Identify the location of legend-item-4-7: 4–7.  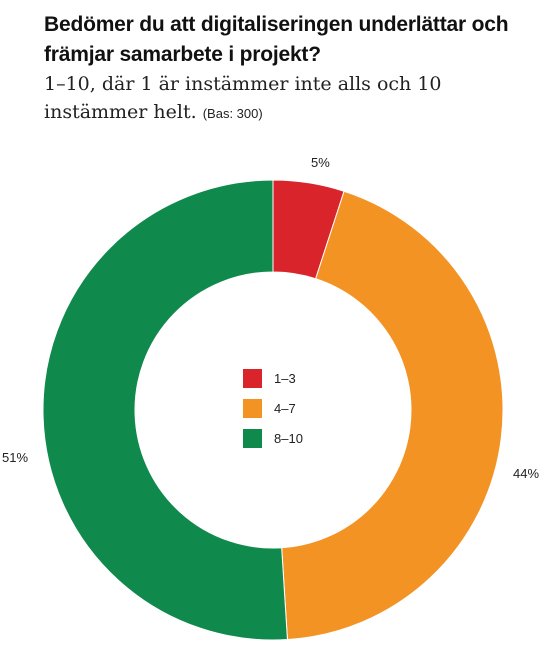
(273, 408).